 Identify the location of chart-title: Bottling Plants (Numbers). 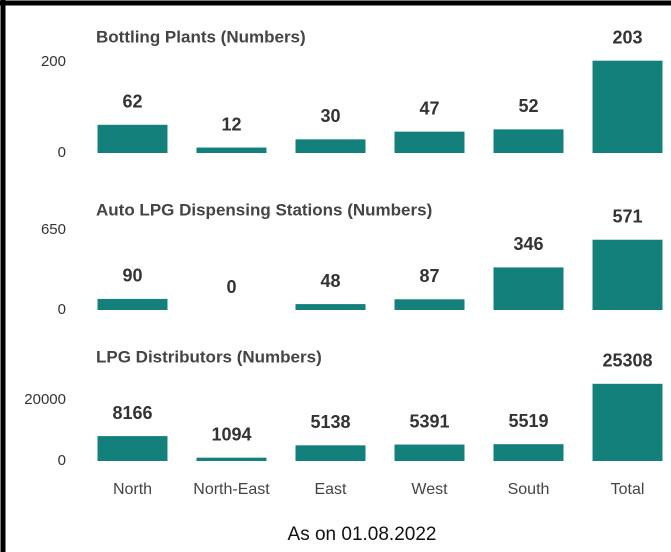
(201, 36).